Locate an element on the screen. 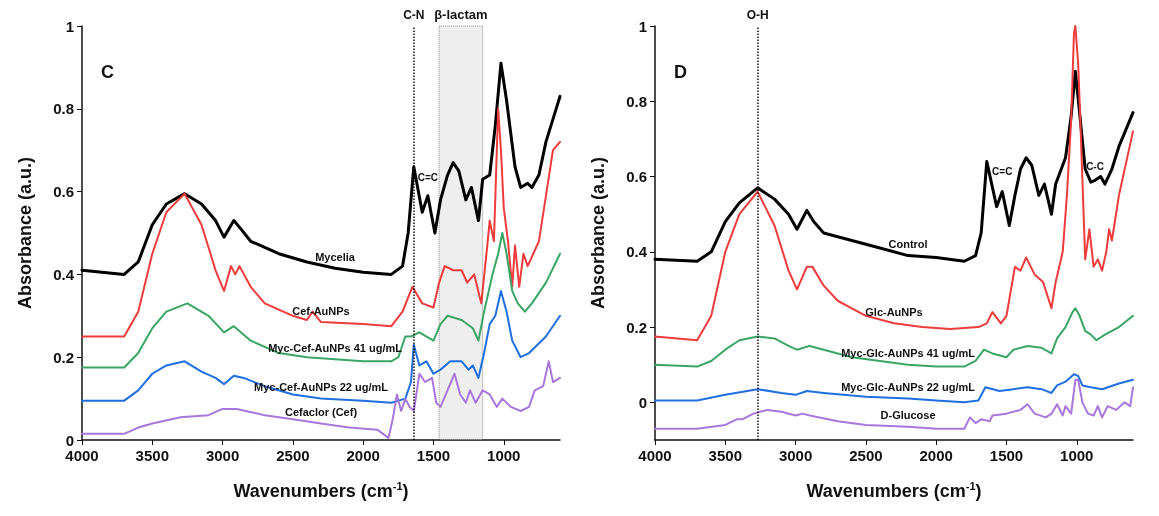  series-label: Control is located at coordinates (908, 244).